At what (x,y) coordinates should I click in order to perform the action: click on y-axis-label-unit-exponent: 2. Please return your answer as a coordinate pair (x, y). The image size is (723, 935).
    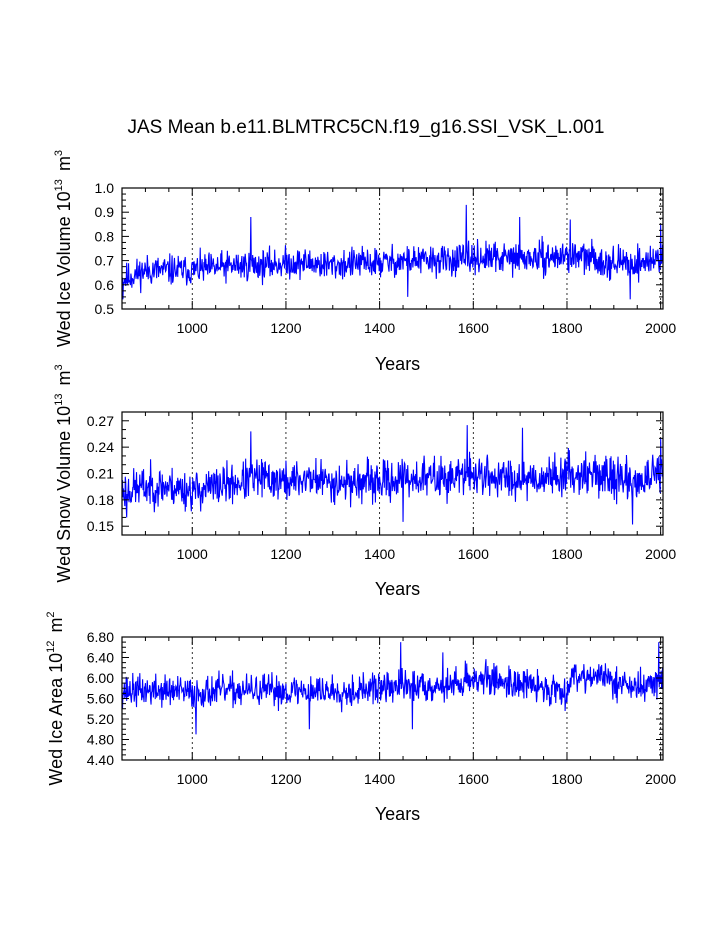
    Looking at the image, I should click on (51, 614).